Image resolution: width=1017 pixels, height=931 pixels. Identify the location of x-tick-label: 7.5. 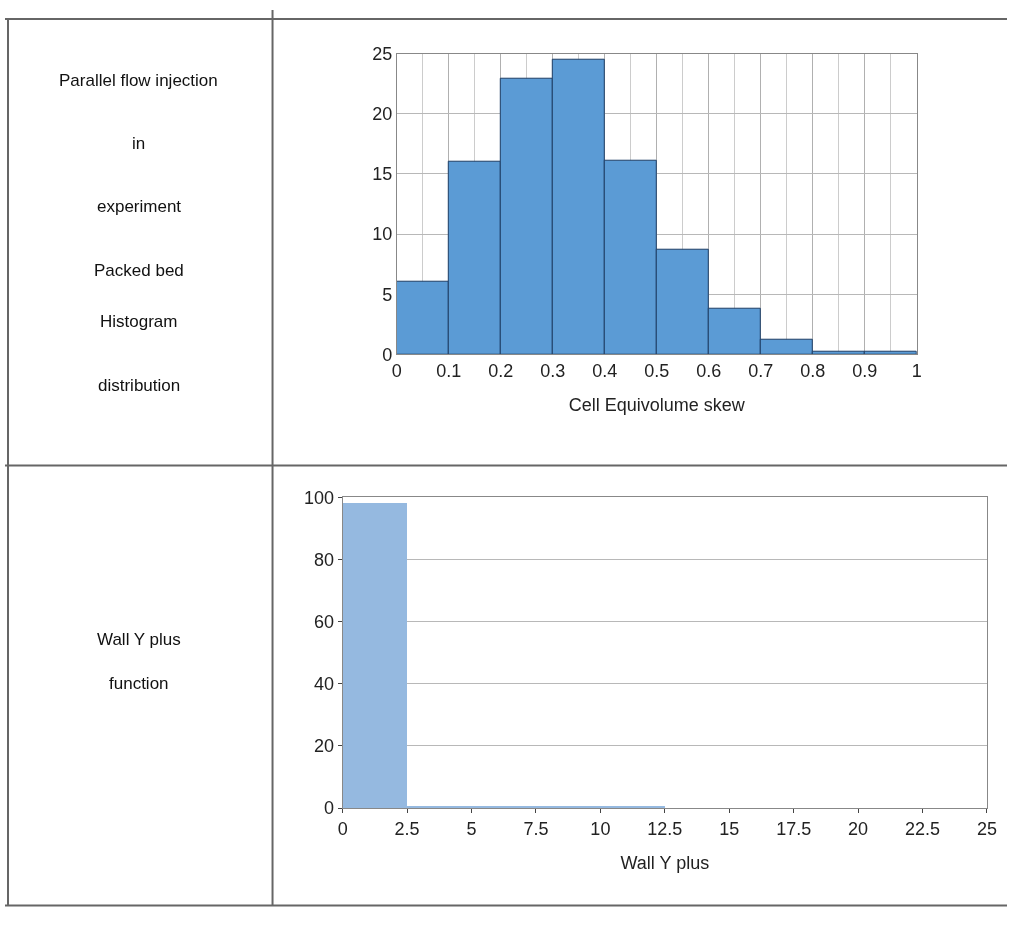
(536, 828).